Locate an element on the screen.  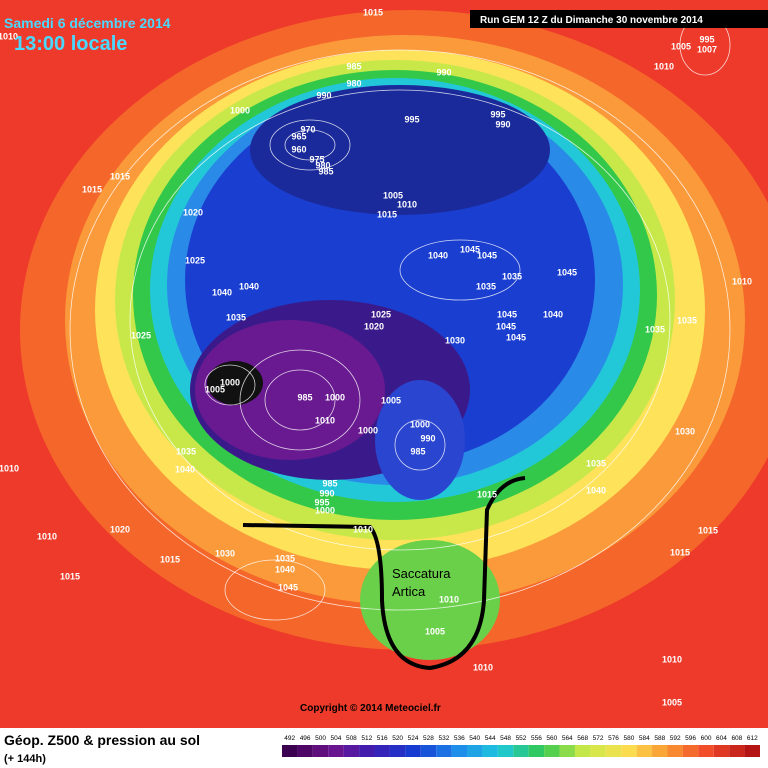
scale-label: 516 is located at coordinates (382, 738).